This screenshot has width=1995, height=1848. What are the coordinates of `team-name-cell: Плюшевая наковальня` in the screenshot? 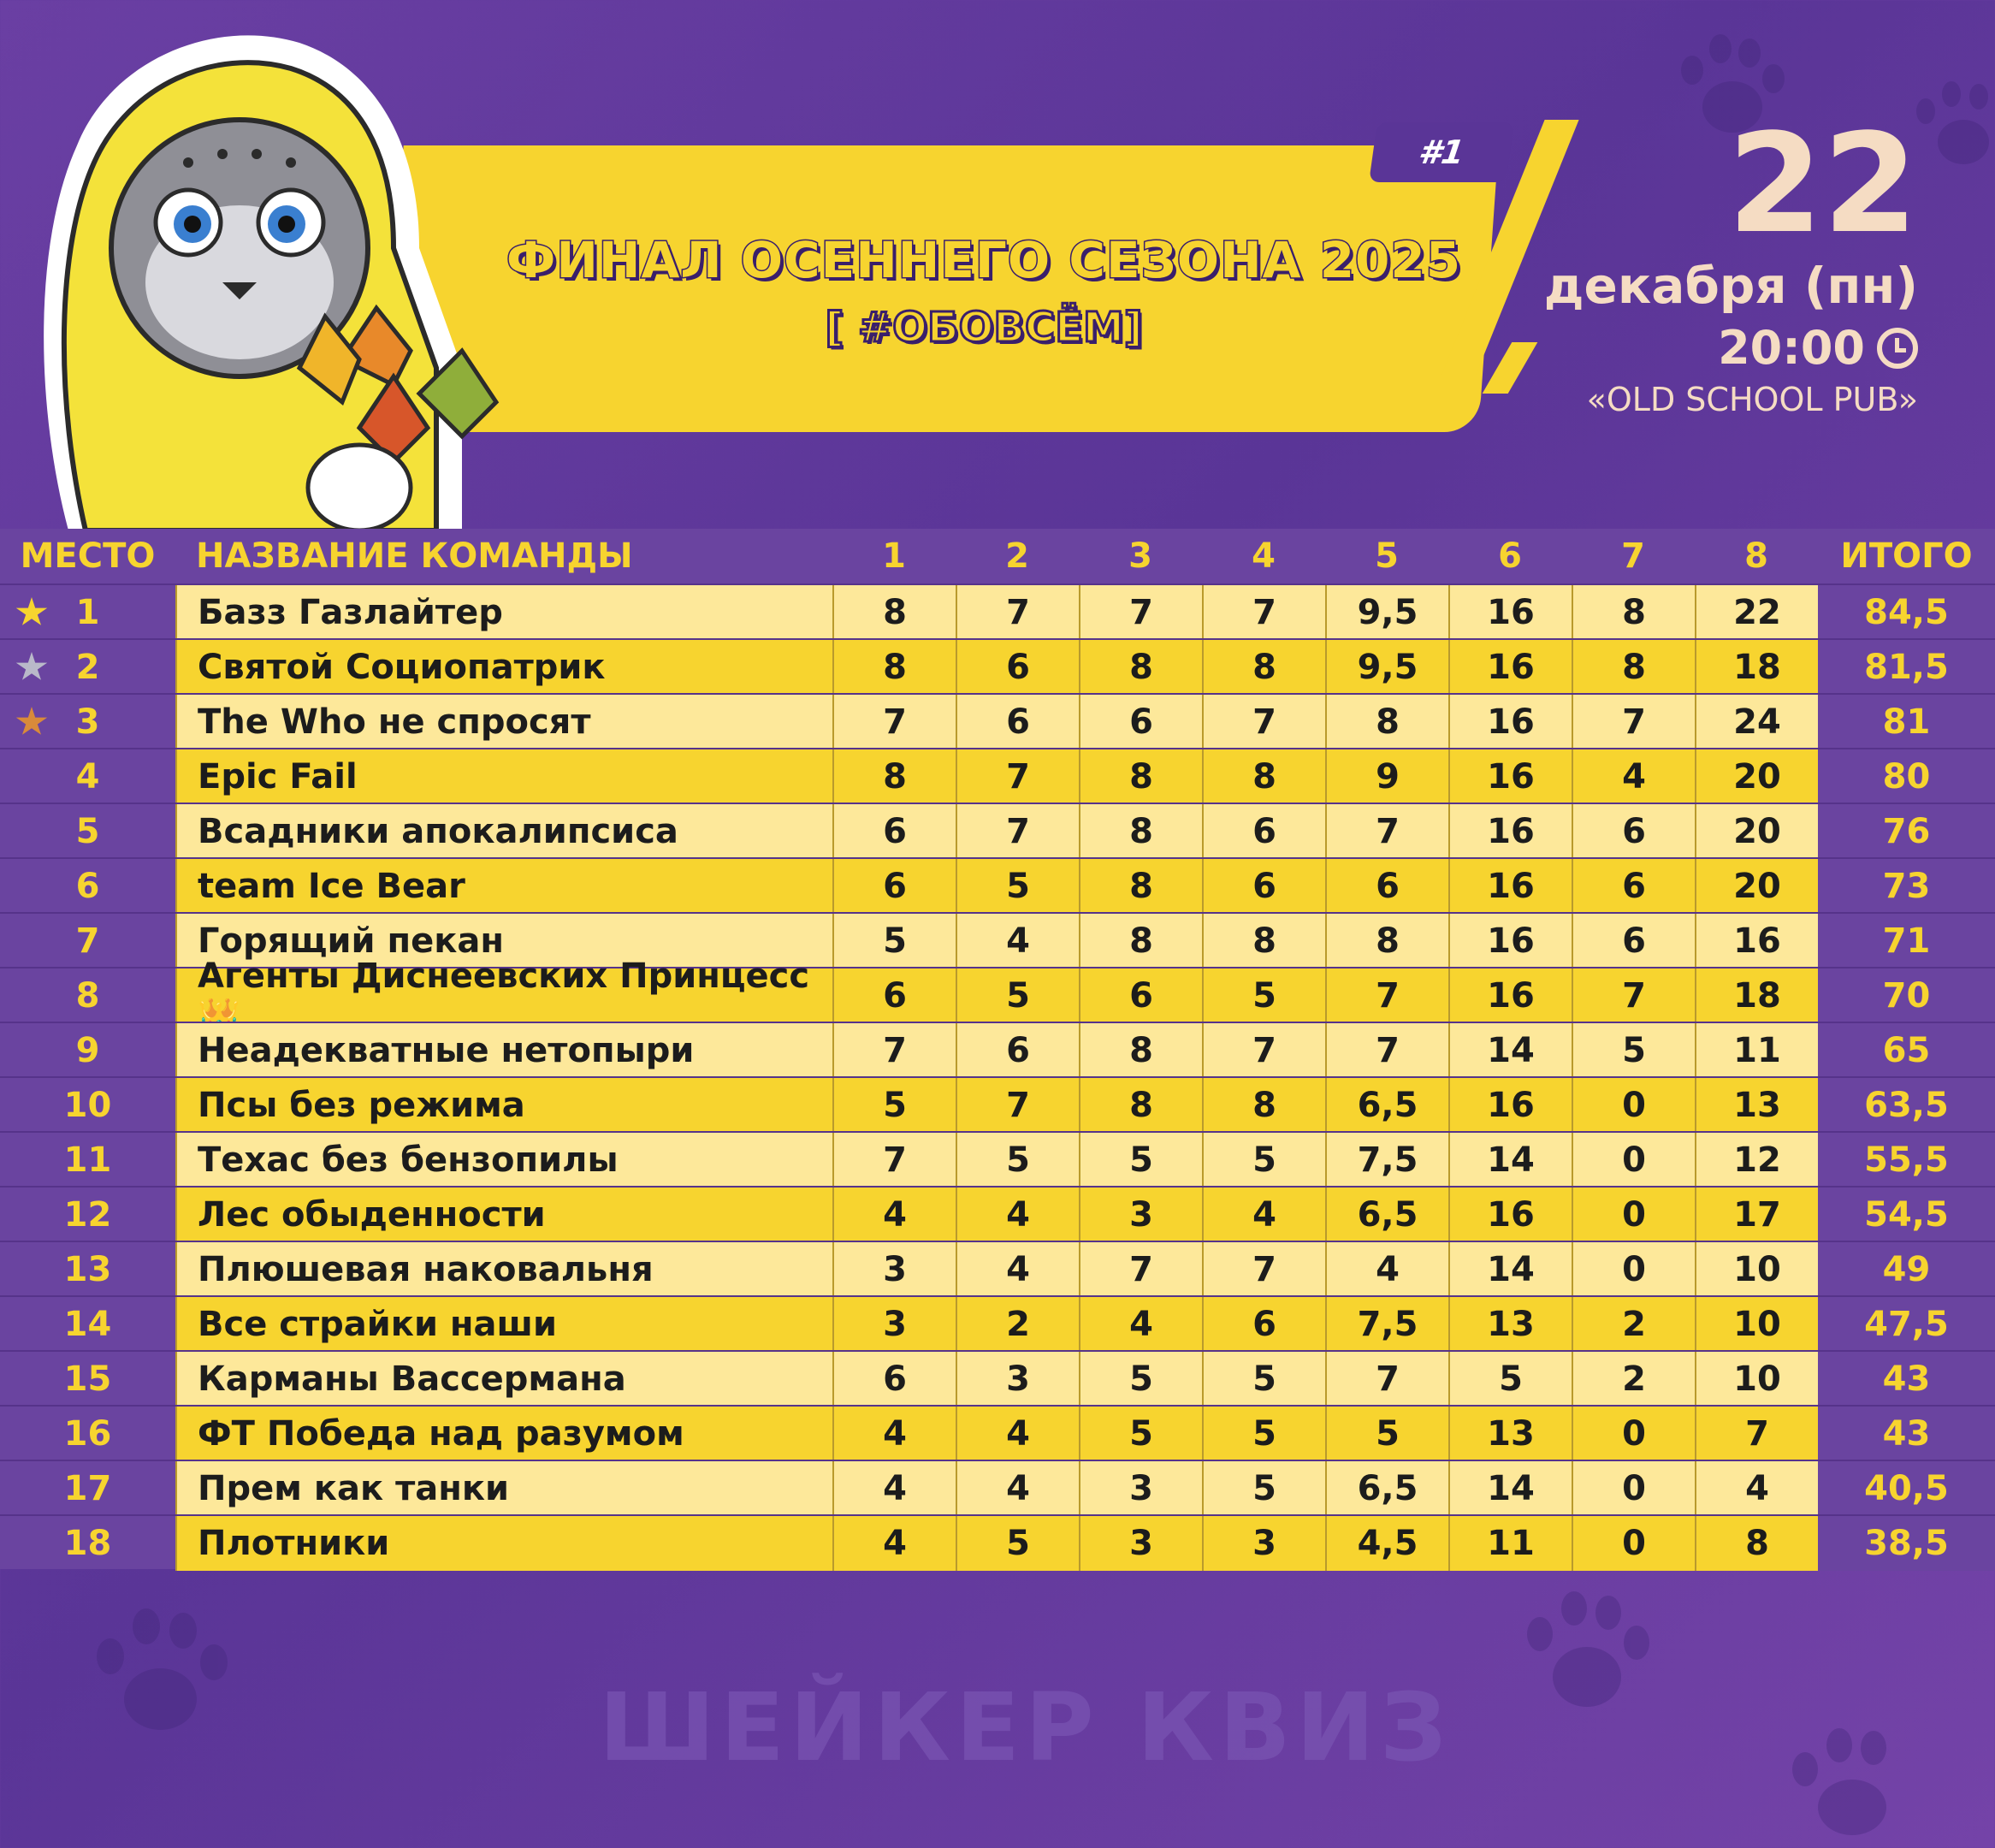 It's located at (503, 1269).